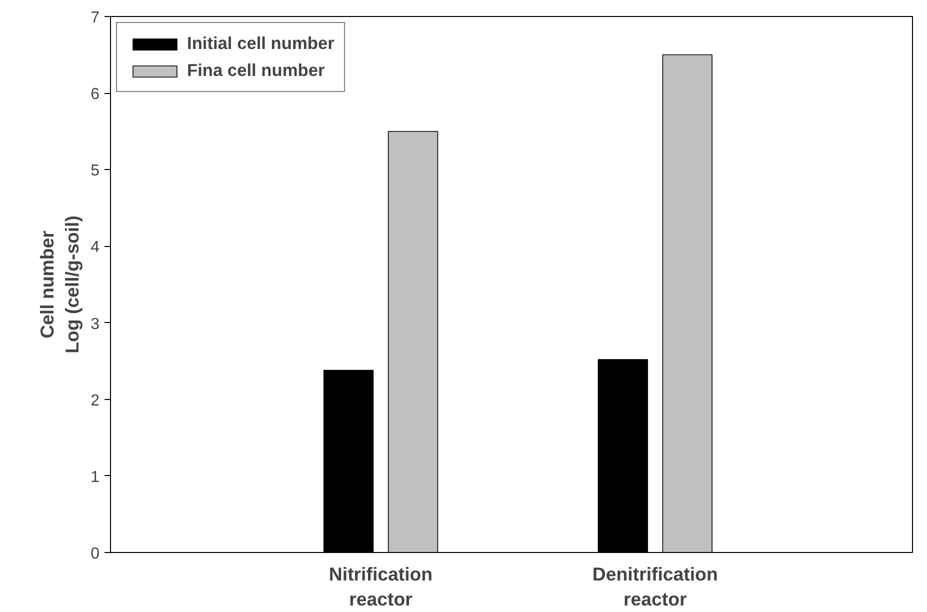 This screenshot has width=927, height=612. What do you see at coordinates (95, 401) in the screenshot?
I see `y-tick-label: 2` at bounding box center [95, 401].